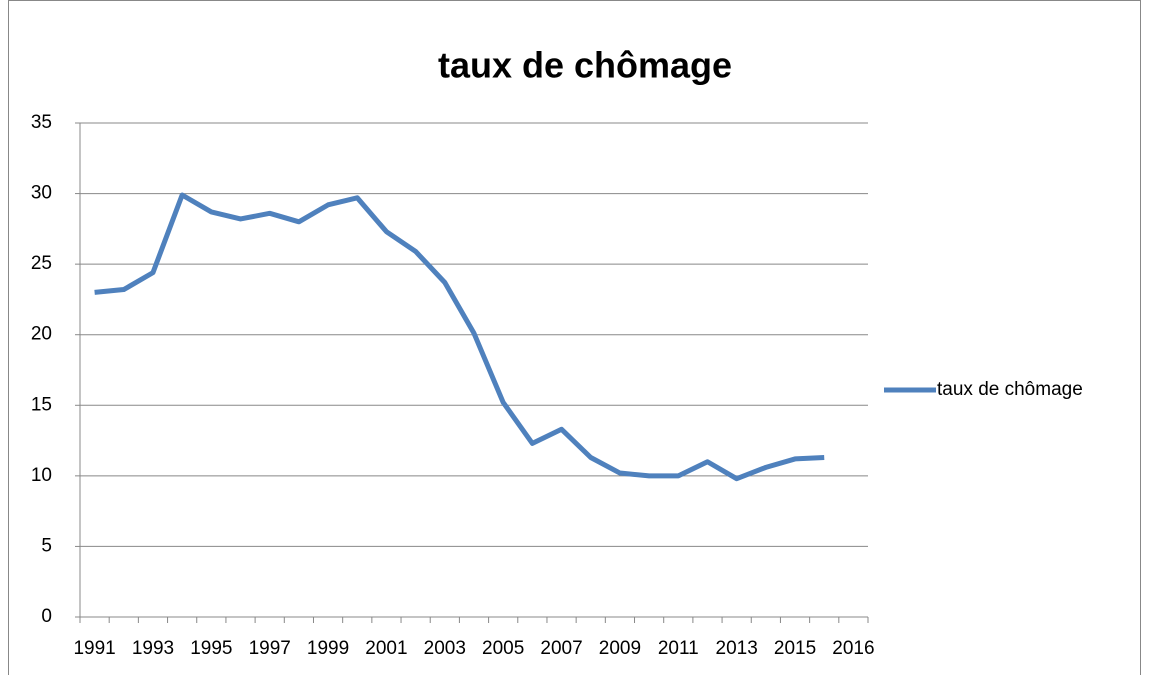  I want to click on x-tick-label: 1993, so click(153, 648).